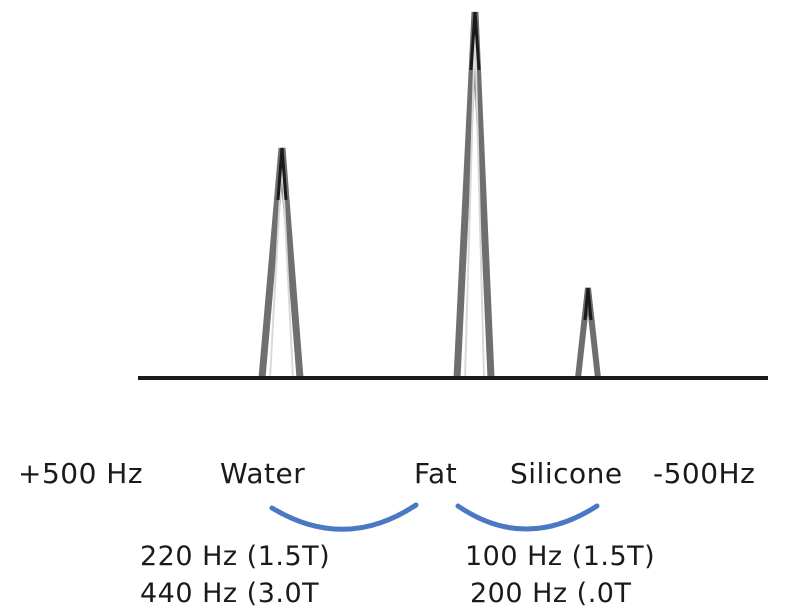 The height and width of the screenshot is (613, 808). Describe the element at coordinates (281, 263) in the screenshot. I see `peak-water` at that location.